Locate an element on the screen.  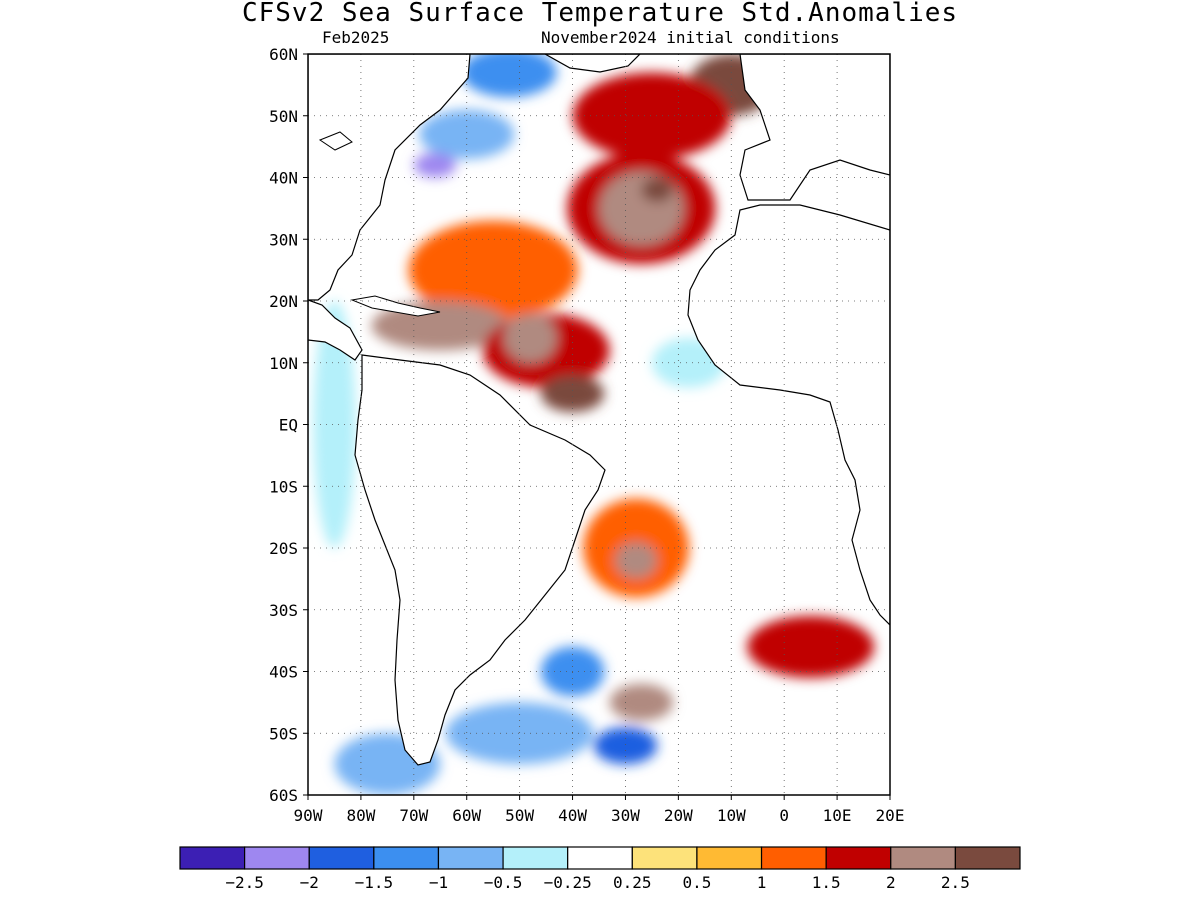
lat-tick-label: EQ is located at coordinates (288, 425).